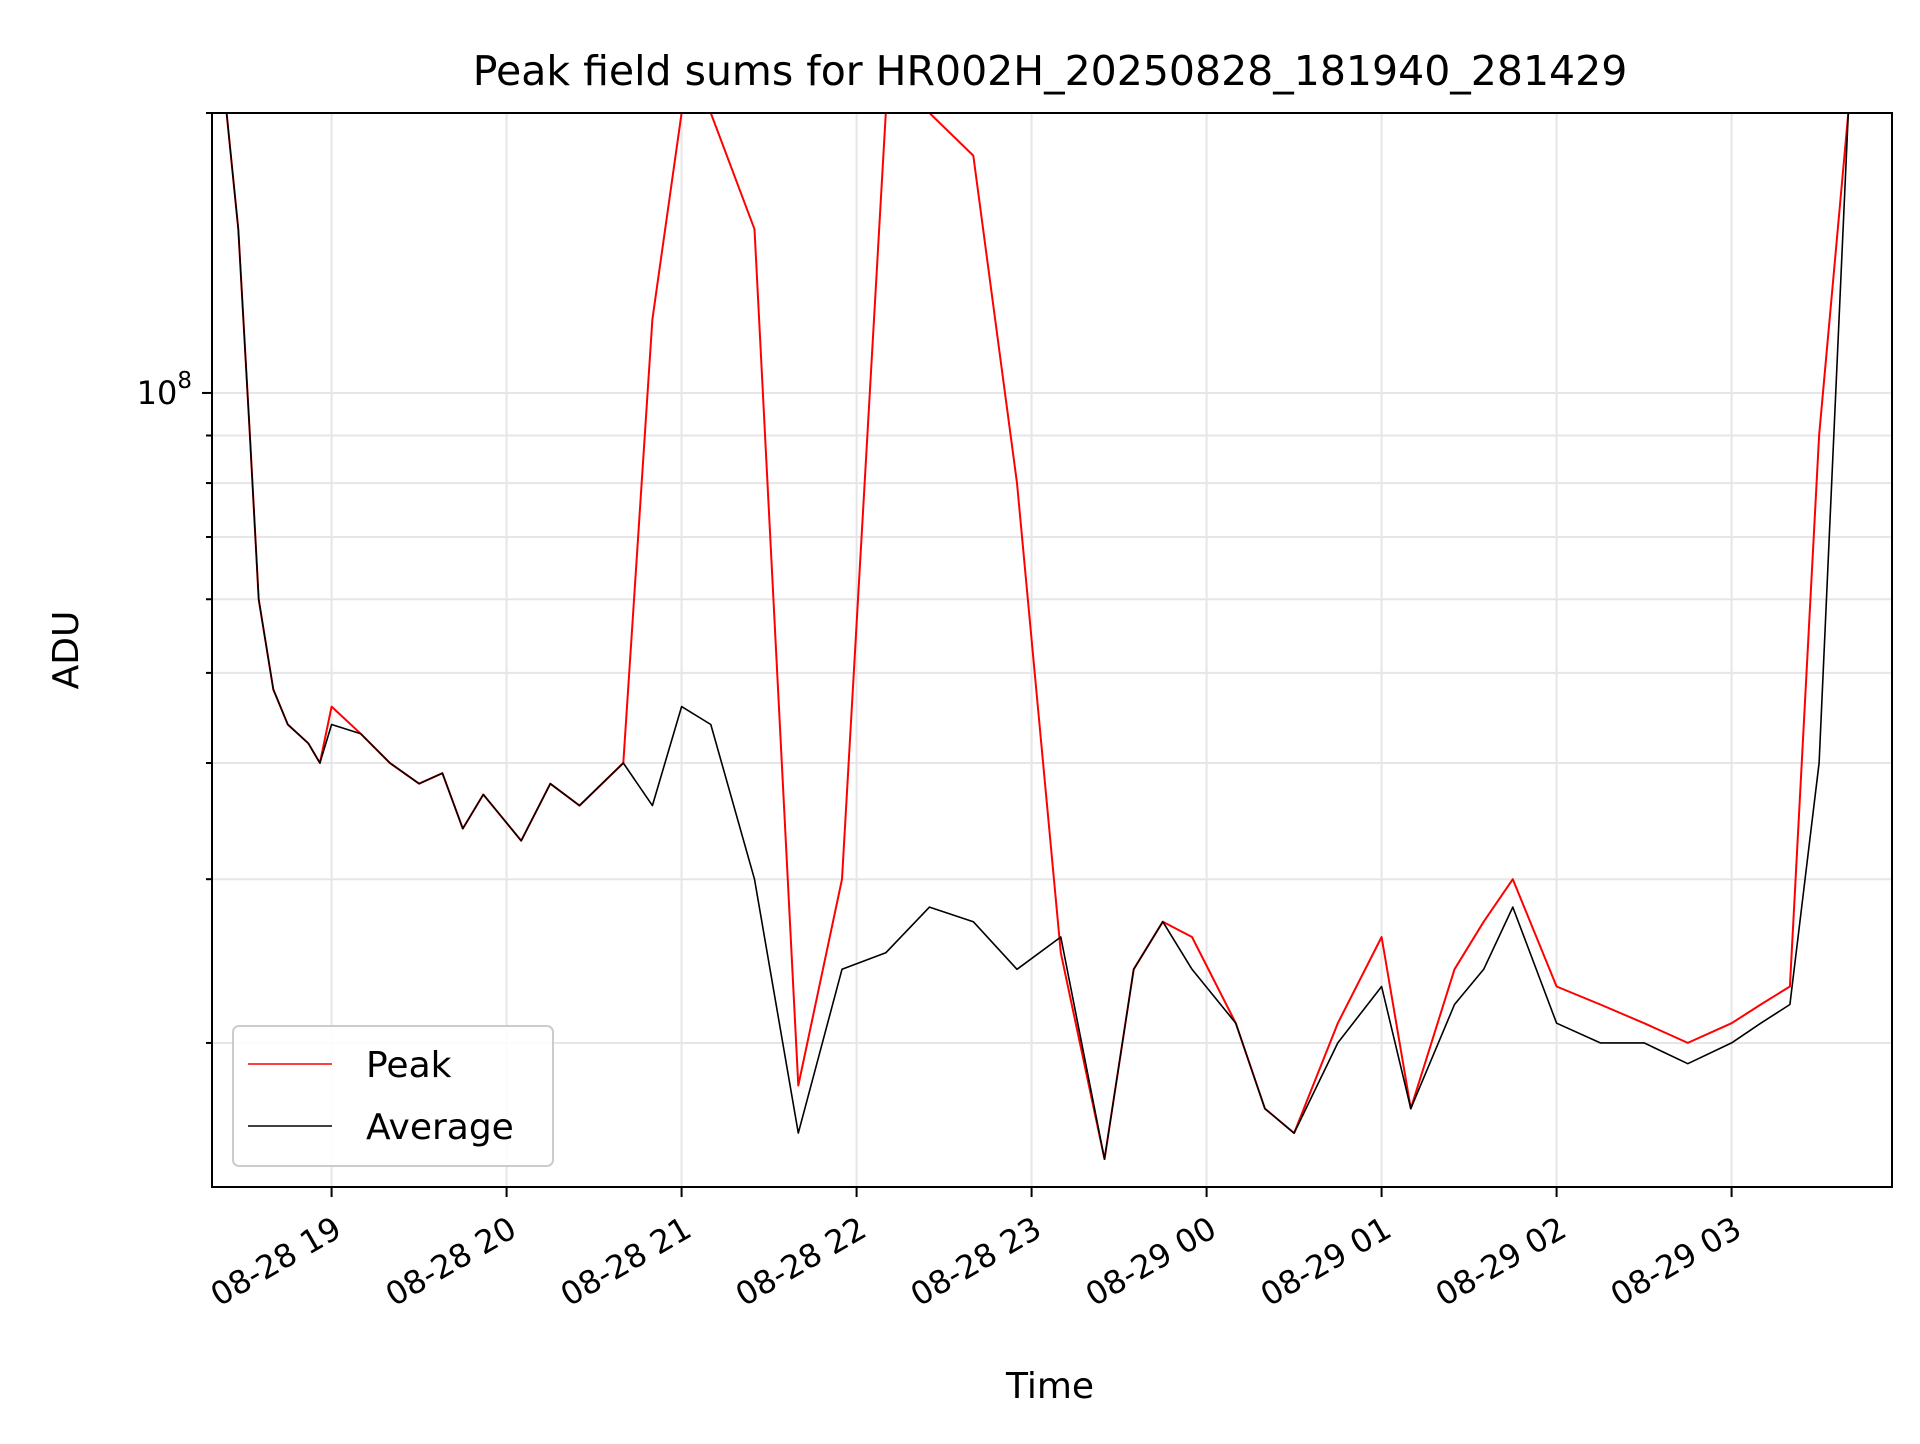 The height and width of the screenshot is (1444, 1920). I want to click on x-tick-label: 08-29 00, so click(1151, 1261).